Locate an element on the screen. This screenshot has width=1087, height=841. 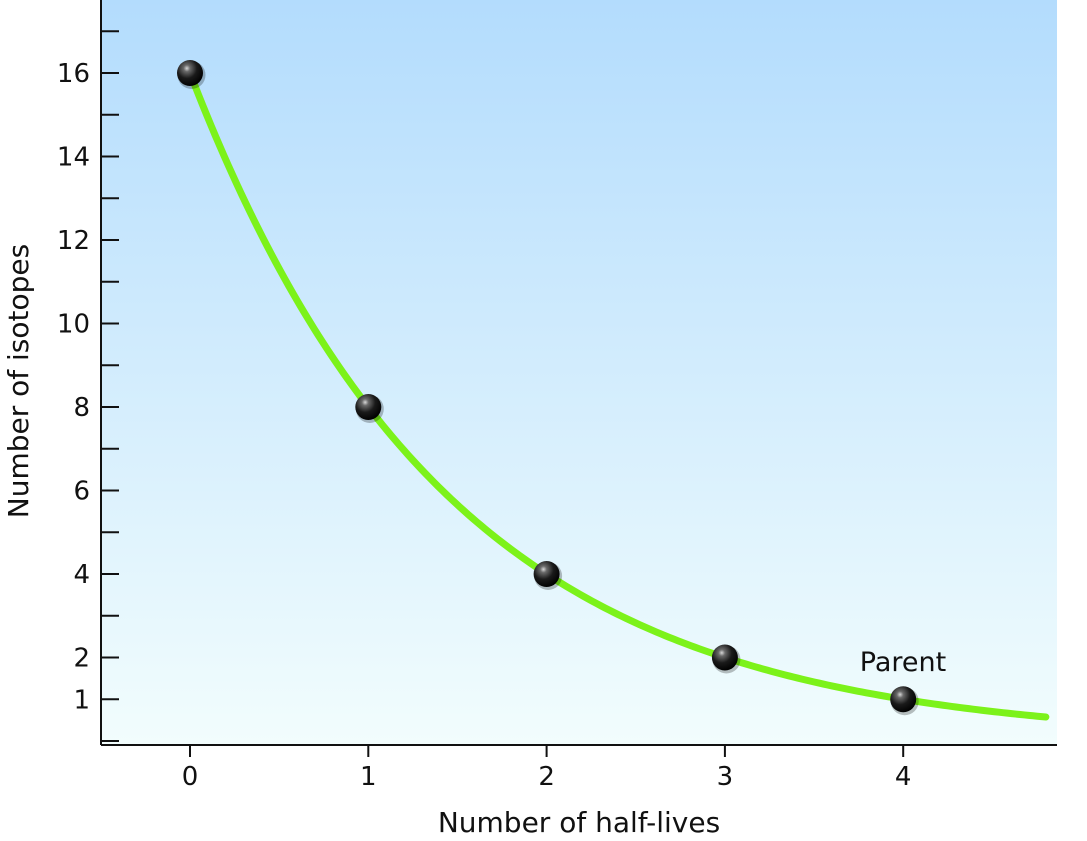
y-tick-label: 14 is located at coordinates (73, 158).